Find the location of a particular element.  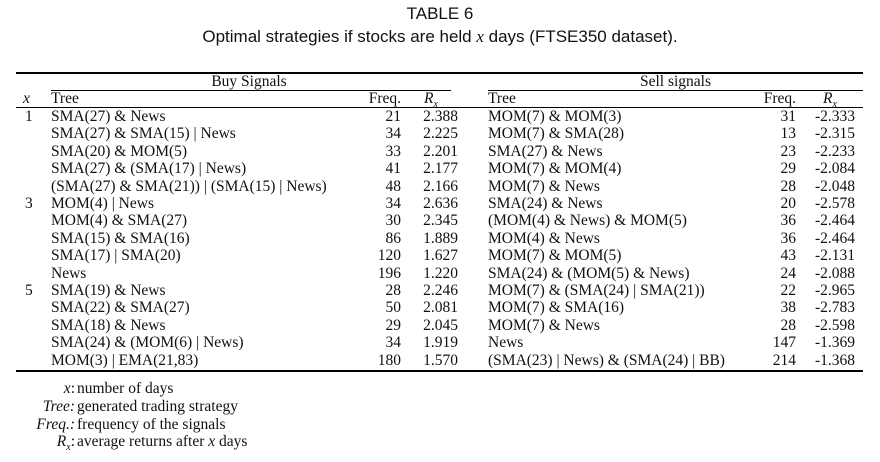

buy-tree-cell: SMA(17) | SMA(20) is located at coordinates (116, 256).